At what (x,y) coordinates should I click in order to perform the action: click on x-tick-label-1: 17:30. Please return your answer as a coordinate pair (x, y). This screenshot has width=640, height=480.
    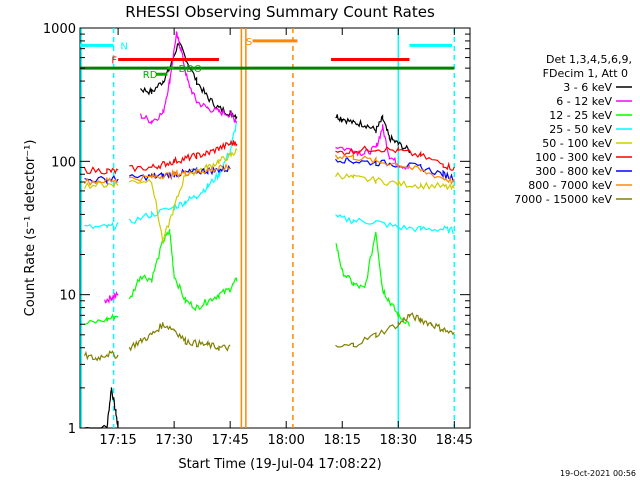
    Looking at the image, I should click on (173, 440).